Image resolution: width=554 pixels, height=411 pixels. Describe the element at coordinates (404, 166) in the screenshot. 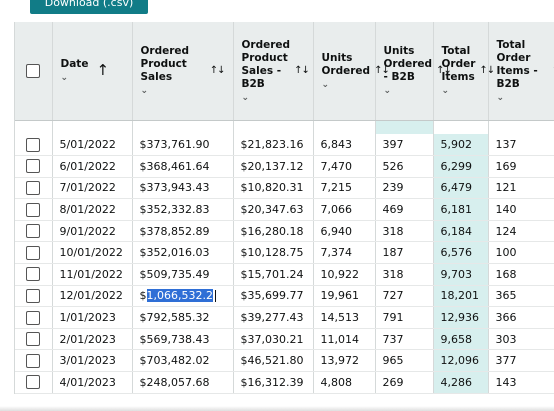

I see `cell-units-ordered-b2b: 526` at that location.